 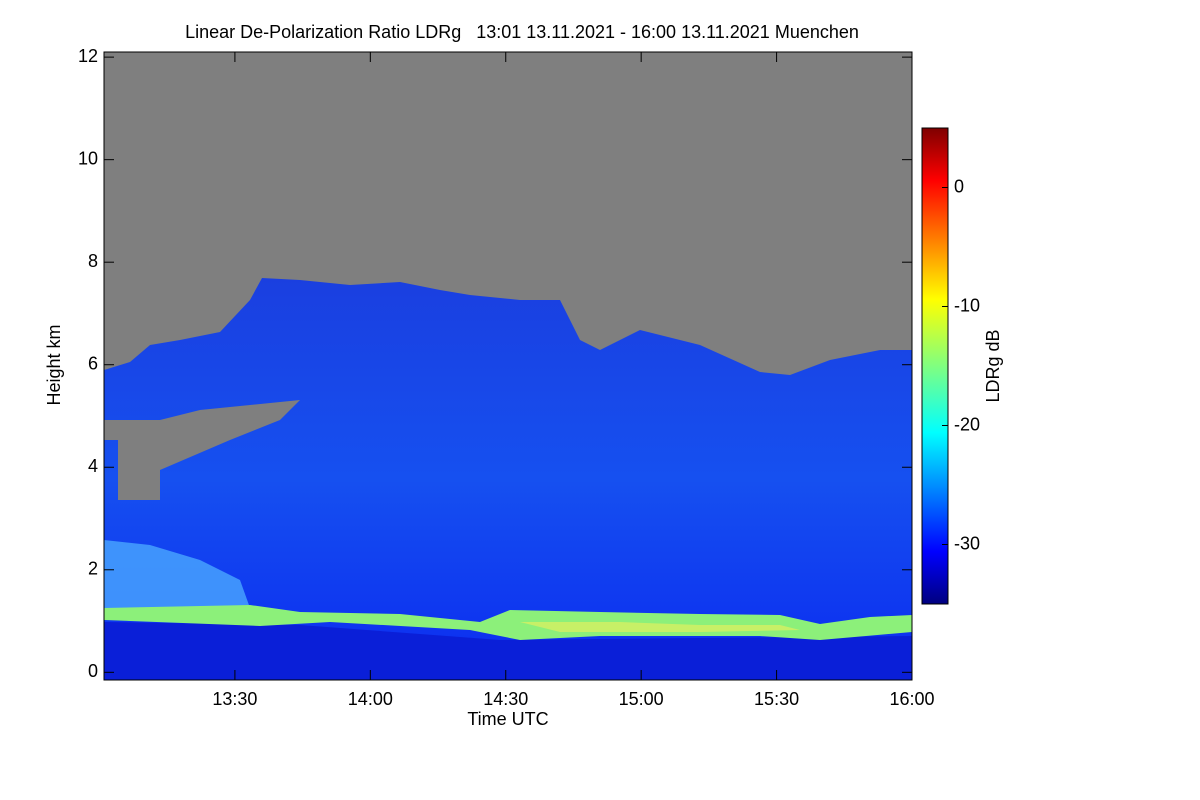 I want to click on colorbar-tick-label: -10, so click(x=967, y=305).